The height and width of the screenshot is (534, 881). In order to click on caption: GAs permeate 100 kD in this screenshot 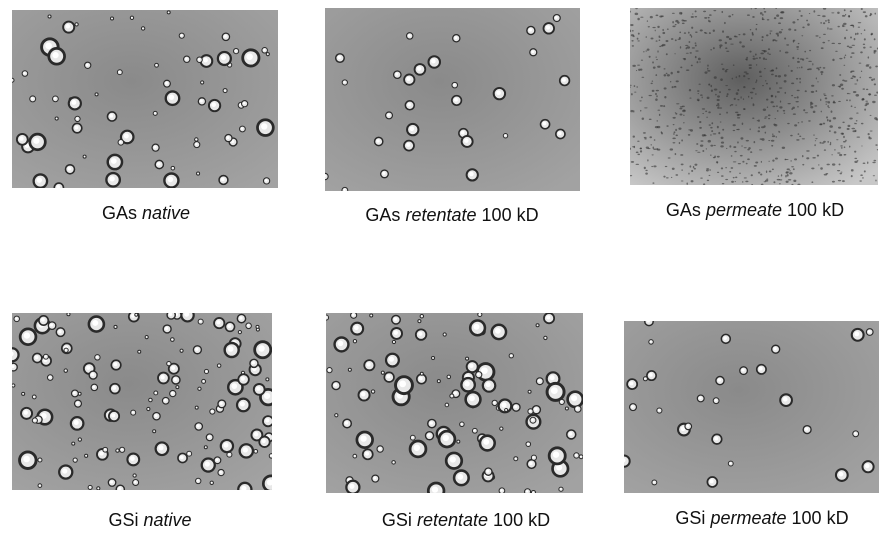, I will do `click(755, 210)`.